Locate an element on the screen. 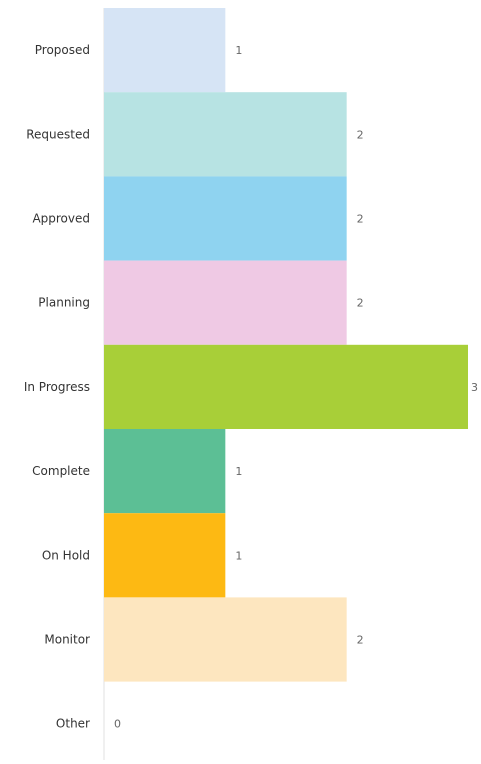 The image size is (481, 764). bar-in-progress is located at coordinates (286, 386).